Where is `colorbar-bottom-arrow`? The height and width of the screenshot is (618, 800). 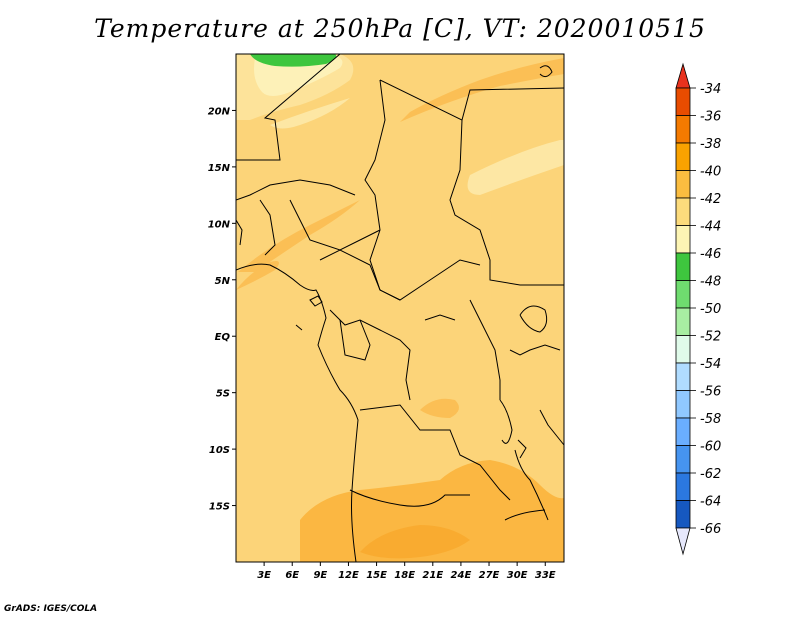
colorbar-bottom-arrow is located at coordinates (683, 541).